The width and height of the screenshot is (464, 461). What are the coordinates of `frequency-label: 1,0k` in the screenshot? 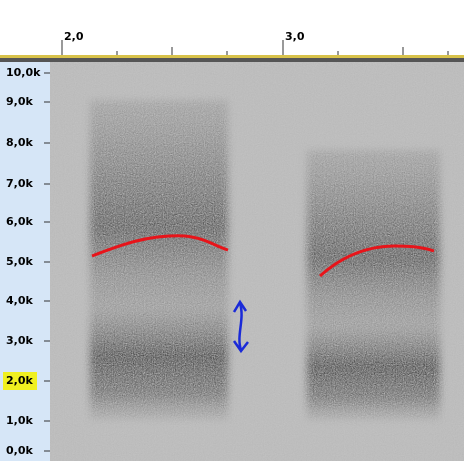 It's located at (19, 420).